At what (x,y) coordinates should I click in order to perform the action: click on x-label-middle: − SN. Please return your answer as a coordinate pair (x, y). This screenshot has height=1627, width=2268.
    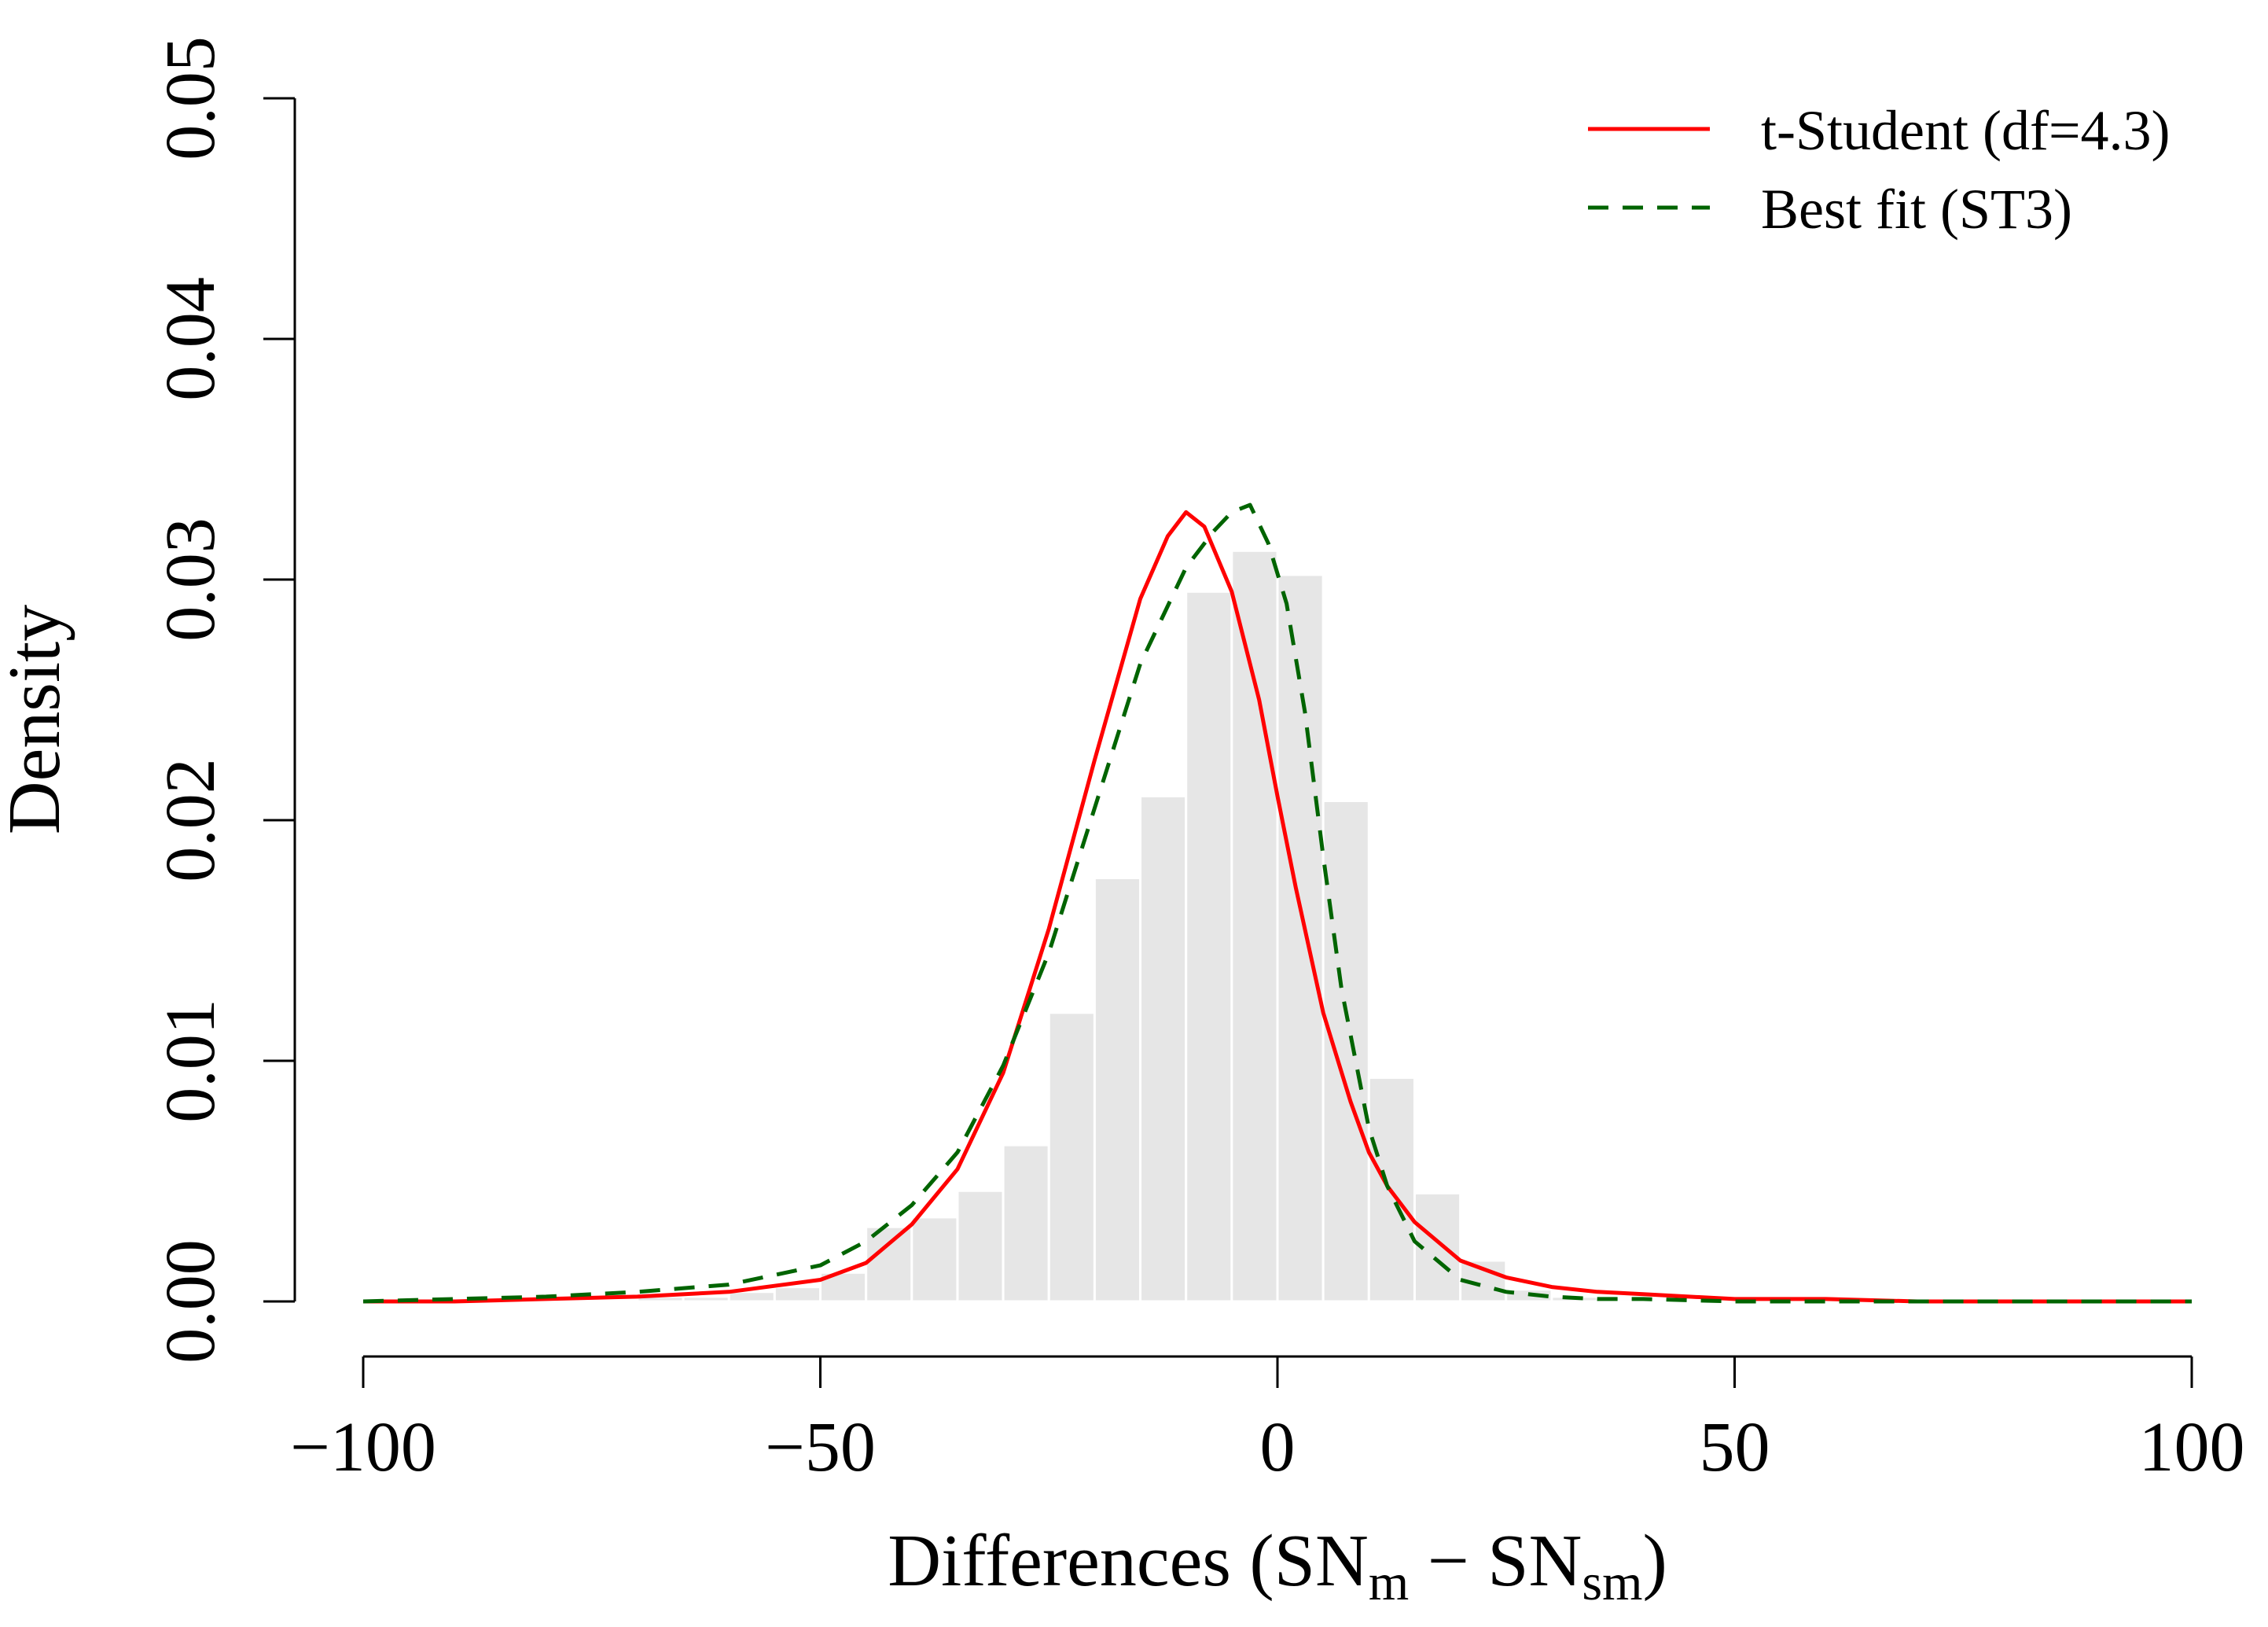
    Looking at the image, I should click on (1495, 1561).